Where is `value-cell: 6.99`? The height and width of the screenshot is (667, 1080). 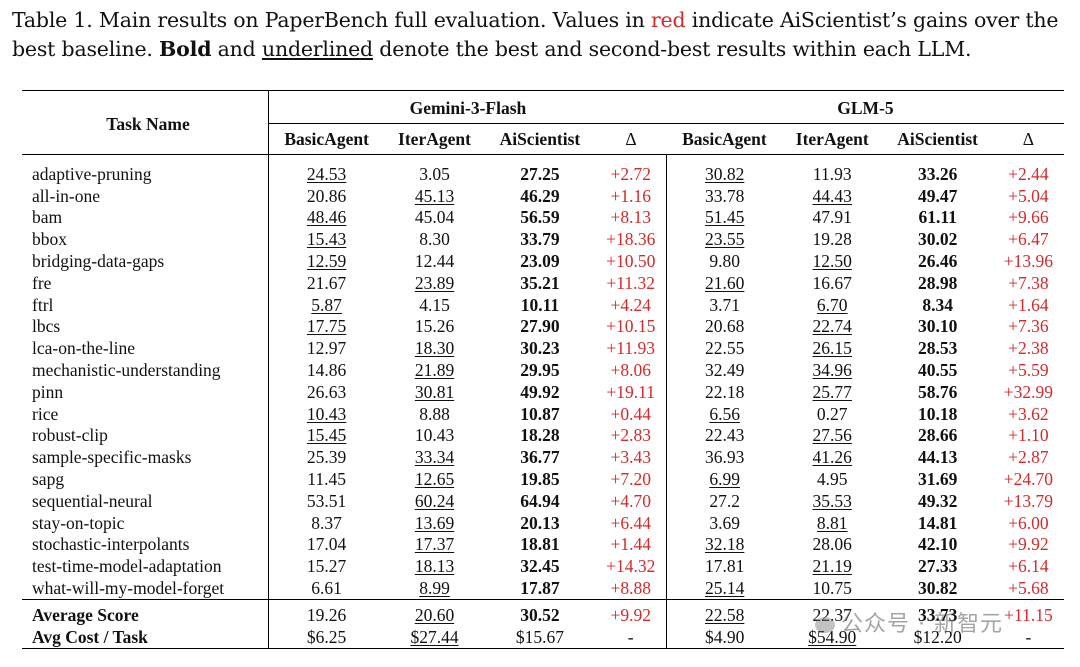
value-cell: 6.99 is located at coordinates (724, 479).